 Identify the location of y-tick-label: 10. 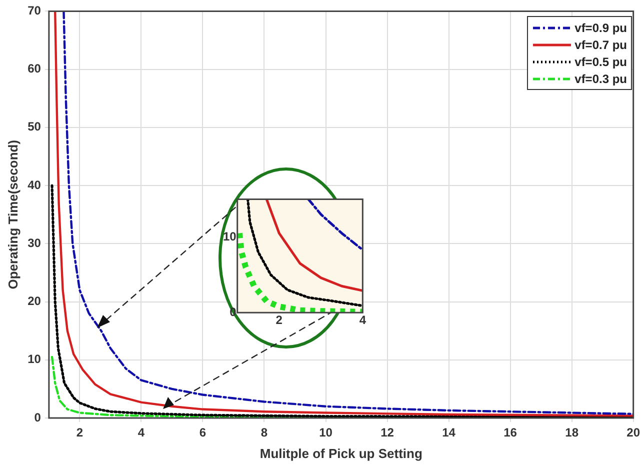
(35, 359).